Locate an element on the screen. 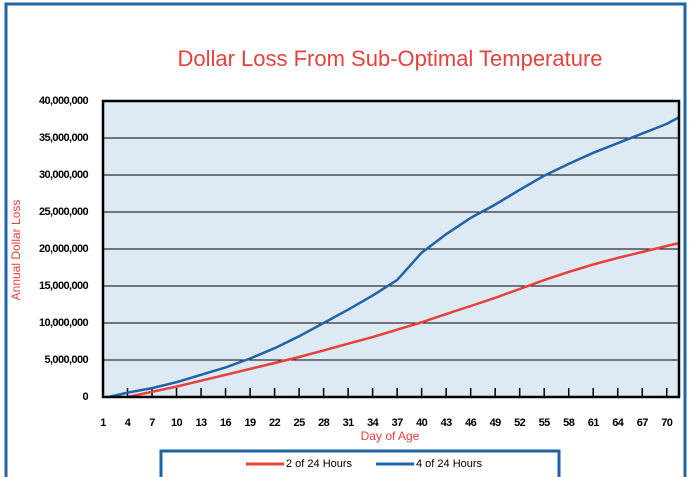  x-tick-label: 25 is located at coordinates (300, 423).